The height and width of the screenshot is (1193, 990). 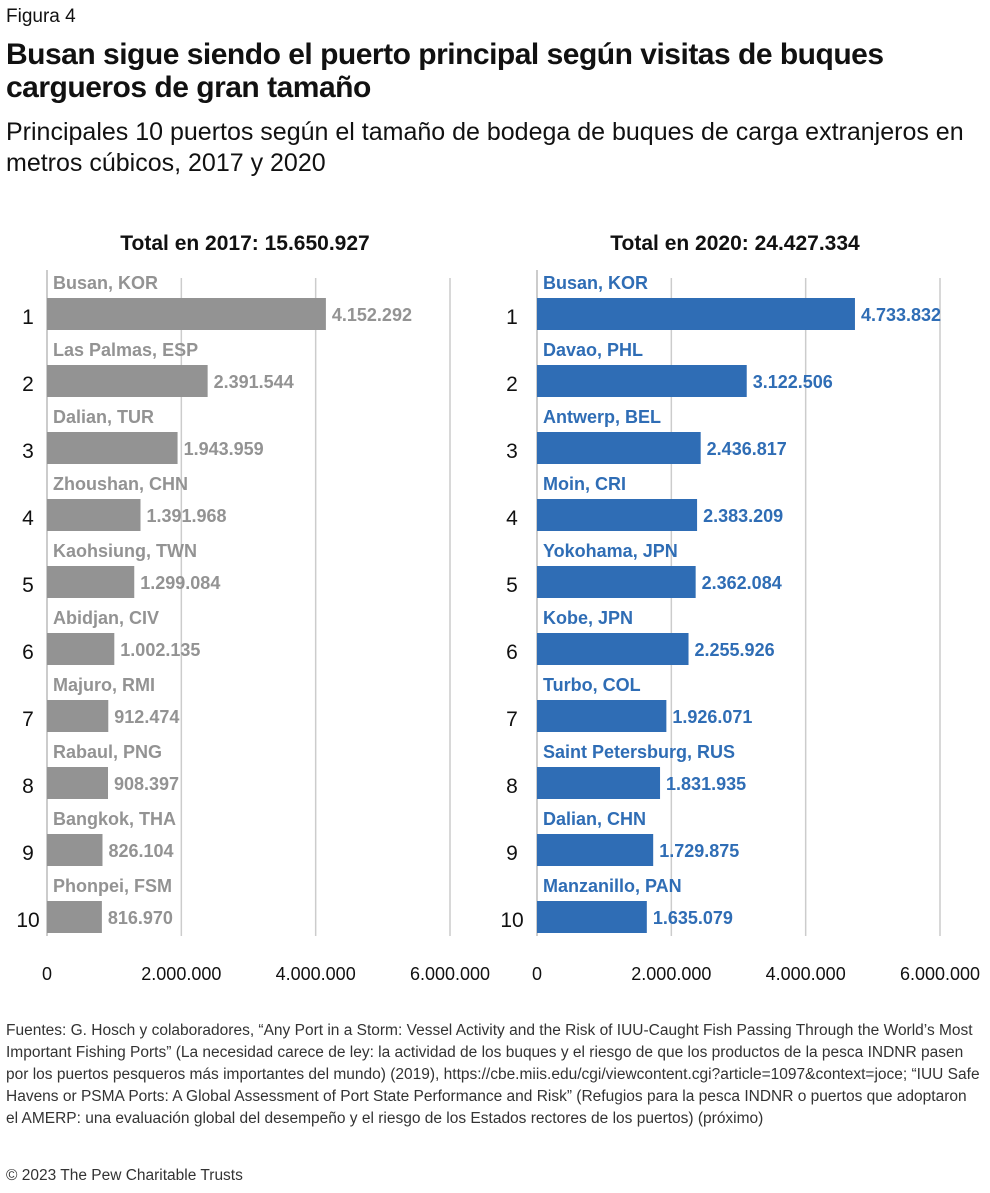 What do you see at coordinates (588, 618) in the screenshot?
I see `port-label: Kobe, JPN` at bounding box center [588, 618].